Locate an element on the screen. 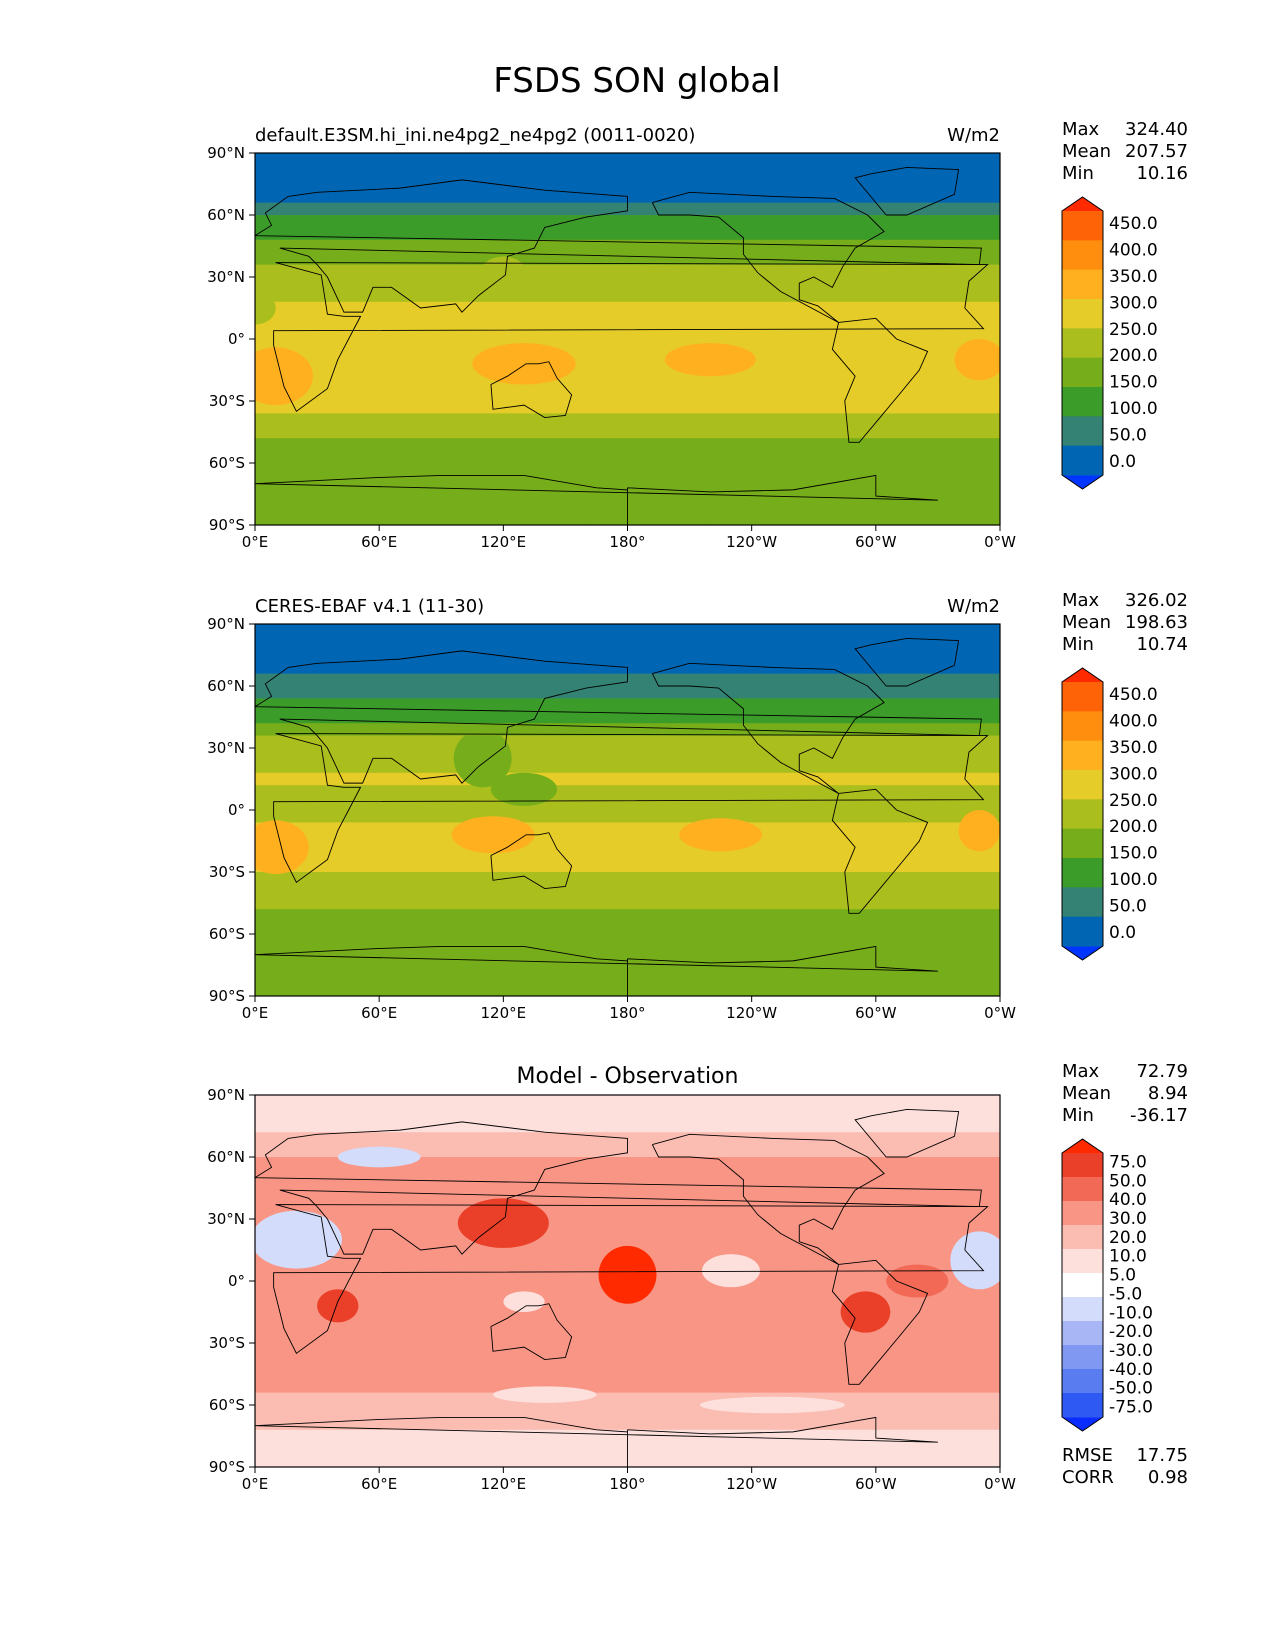 This screenshot has width=1275, height=1650. colorbar-tick-label: 5.0 is located at coordinates (1122, 1276).